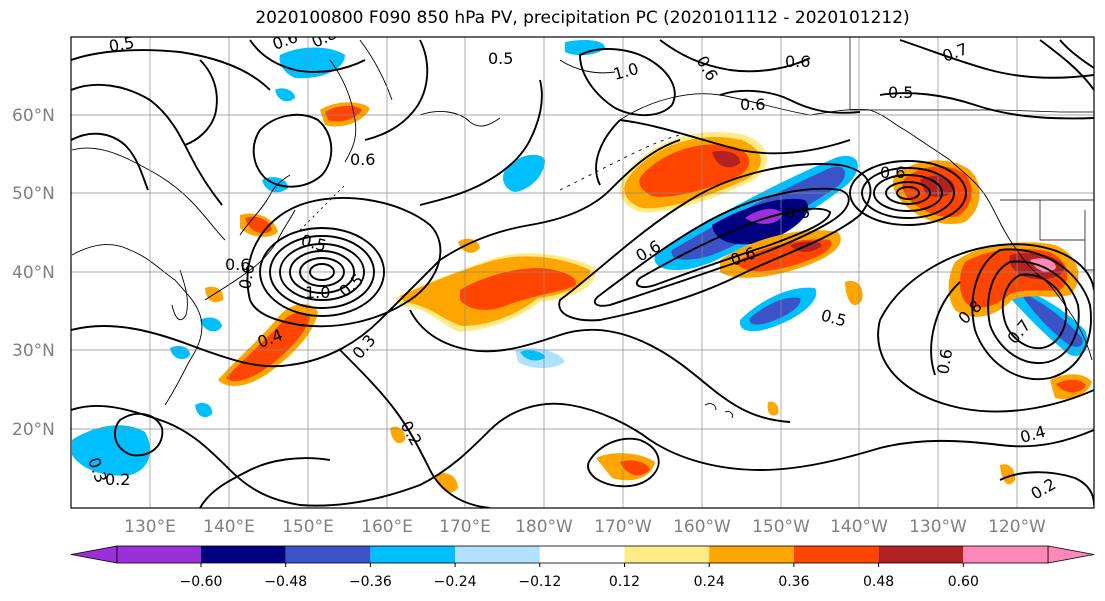  Describe the element at coordinates (387, 527) in the screenshot. I see `lon-label: 160°E` at that location.